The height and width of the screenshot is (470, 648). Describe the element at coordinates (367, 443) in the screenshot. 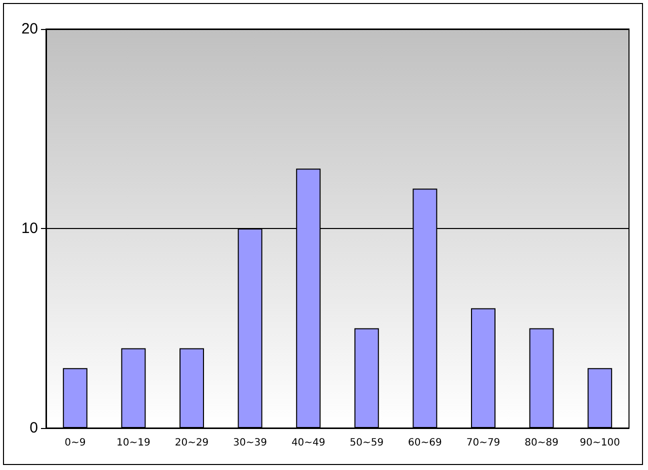

I see `x-tick-label: 50~59` at that location.